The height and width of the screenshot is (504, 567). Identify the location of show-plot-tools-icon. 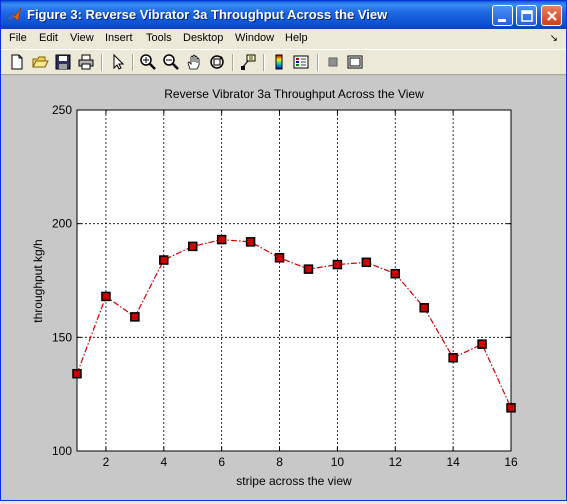
(355, 62).